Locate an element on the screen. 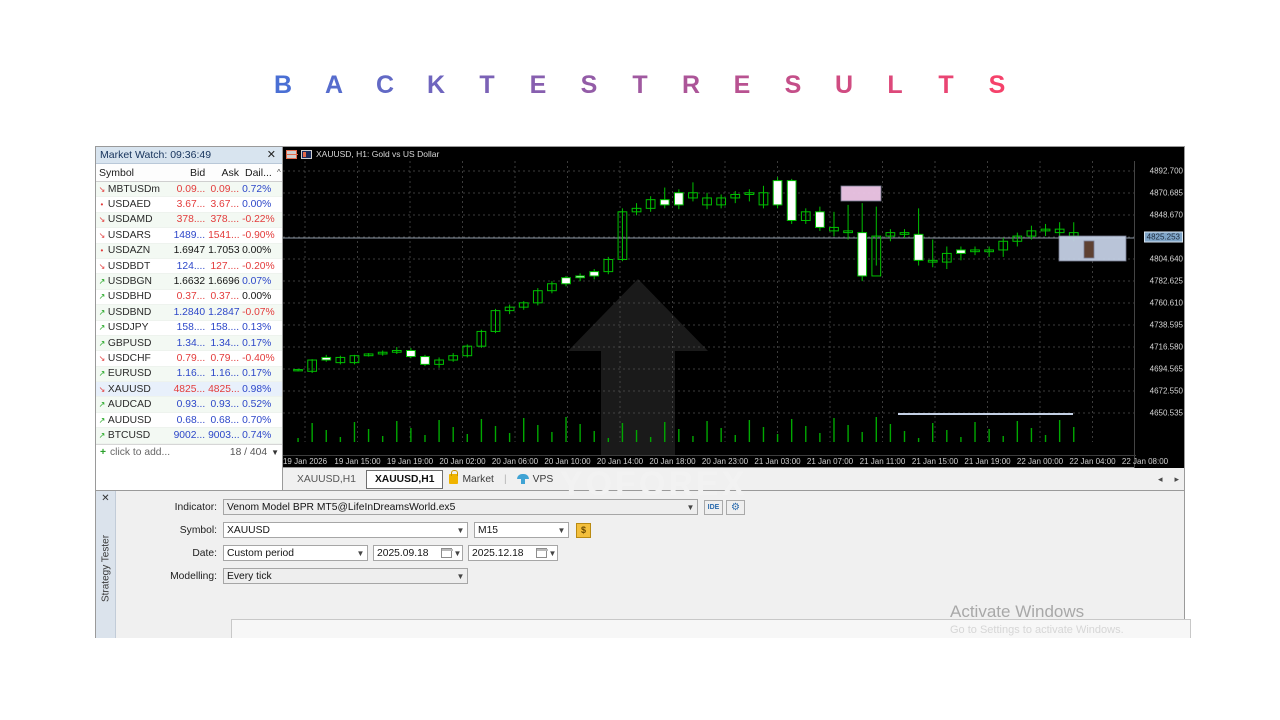  timeframe-select: M15 ▼ is located at coordinates (521, 530).